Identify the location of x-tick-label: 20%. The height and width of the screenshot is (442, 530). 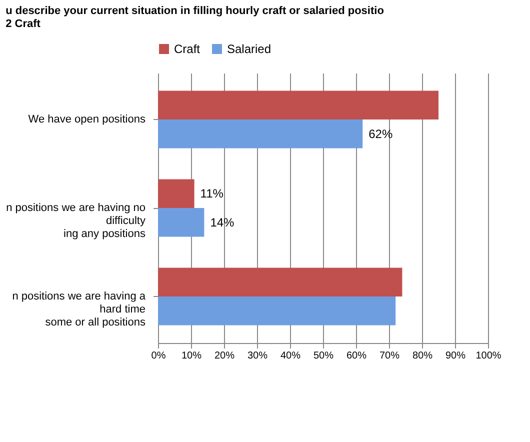
(224, 356).